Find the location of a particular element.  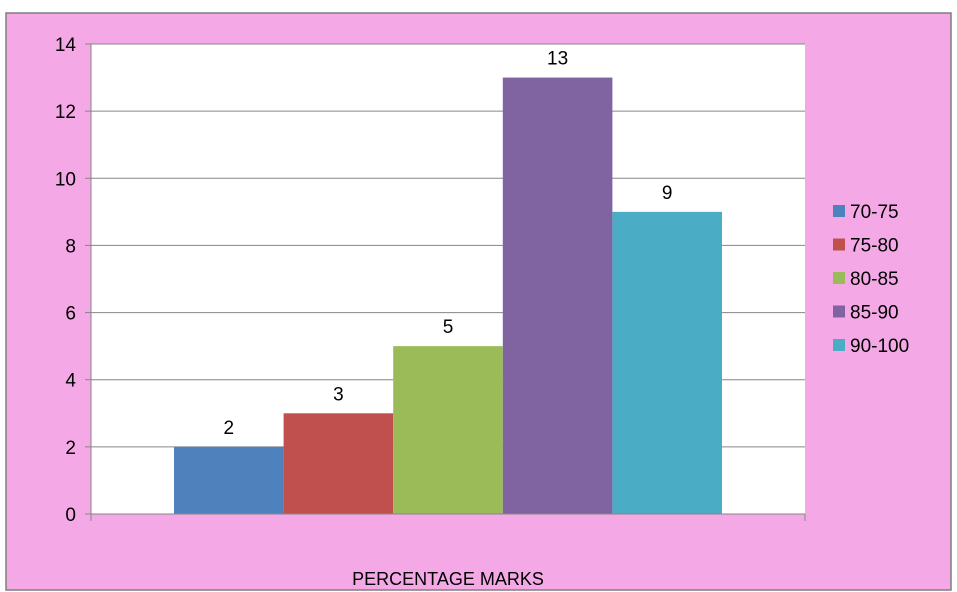

legend: 70-75 75-80 80-85 85-90 90-100 is located at coordinates (871, 279).